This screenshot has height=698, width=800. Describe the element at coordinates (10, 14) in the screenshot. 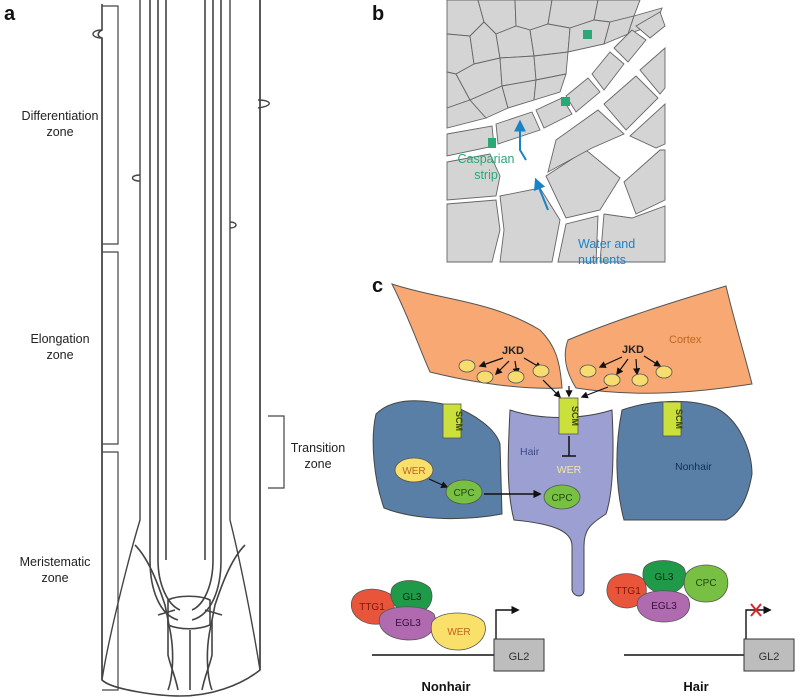

I see `panel-label-a: a` at that location.